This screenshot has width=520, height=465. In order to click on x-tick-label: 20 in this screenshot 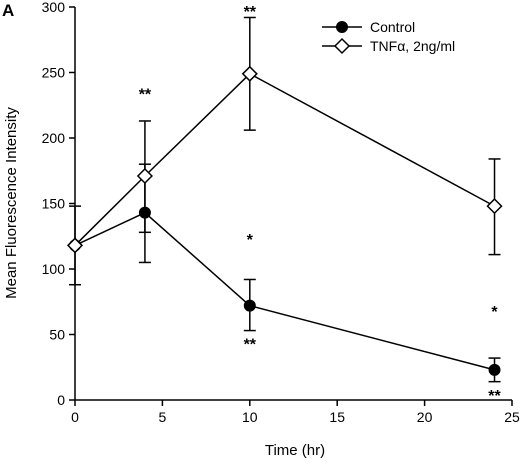, I will do `click(425, 417)`.